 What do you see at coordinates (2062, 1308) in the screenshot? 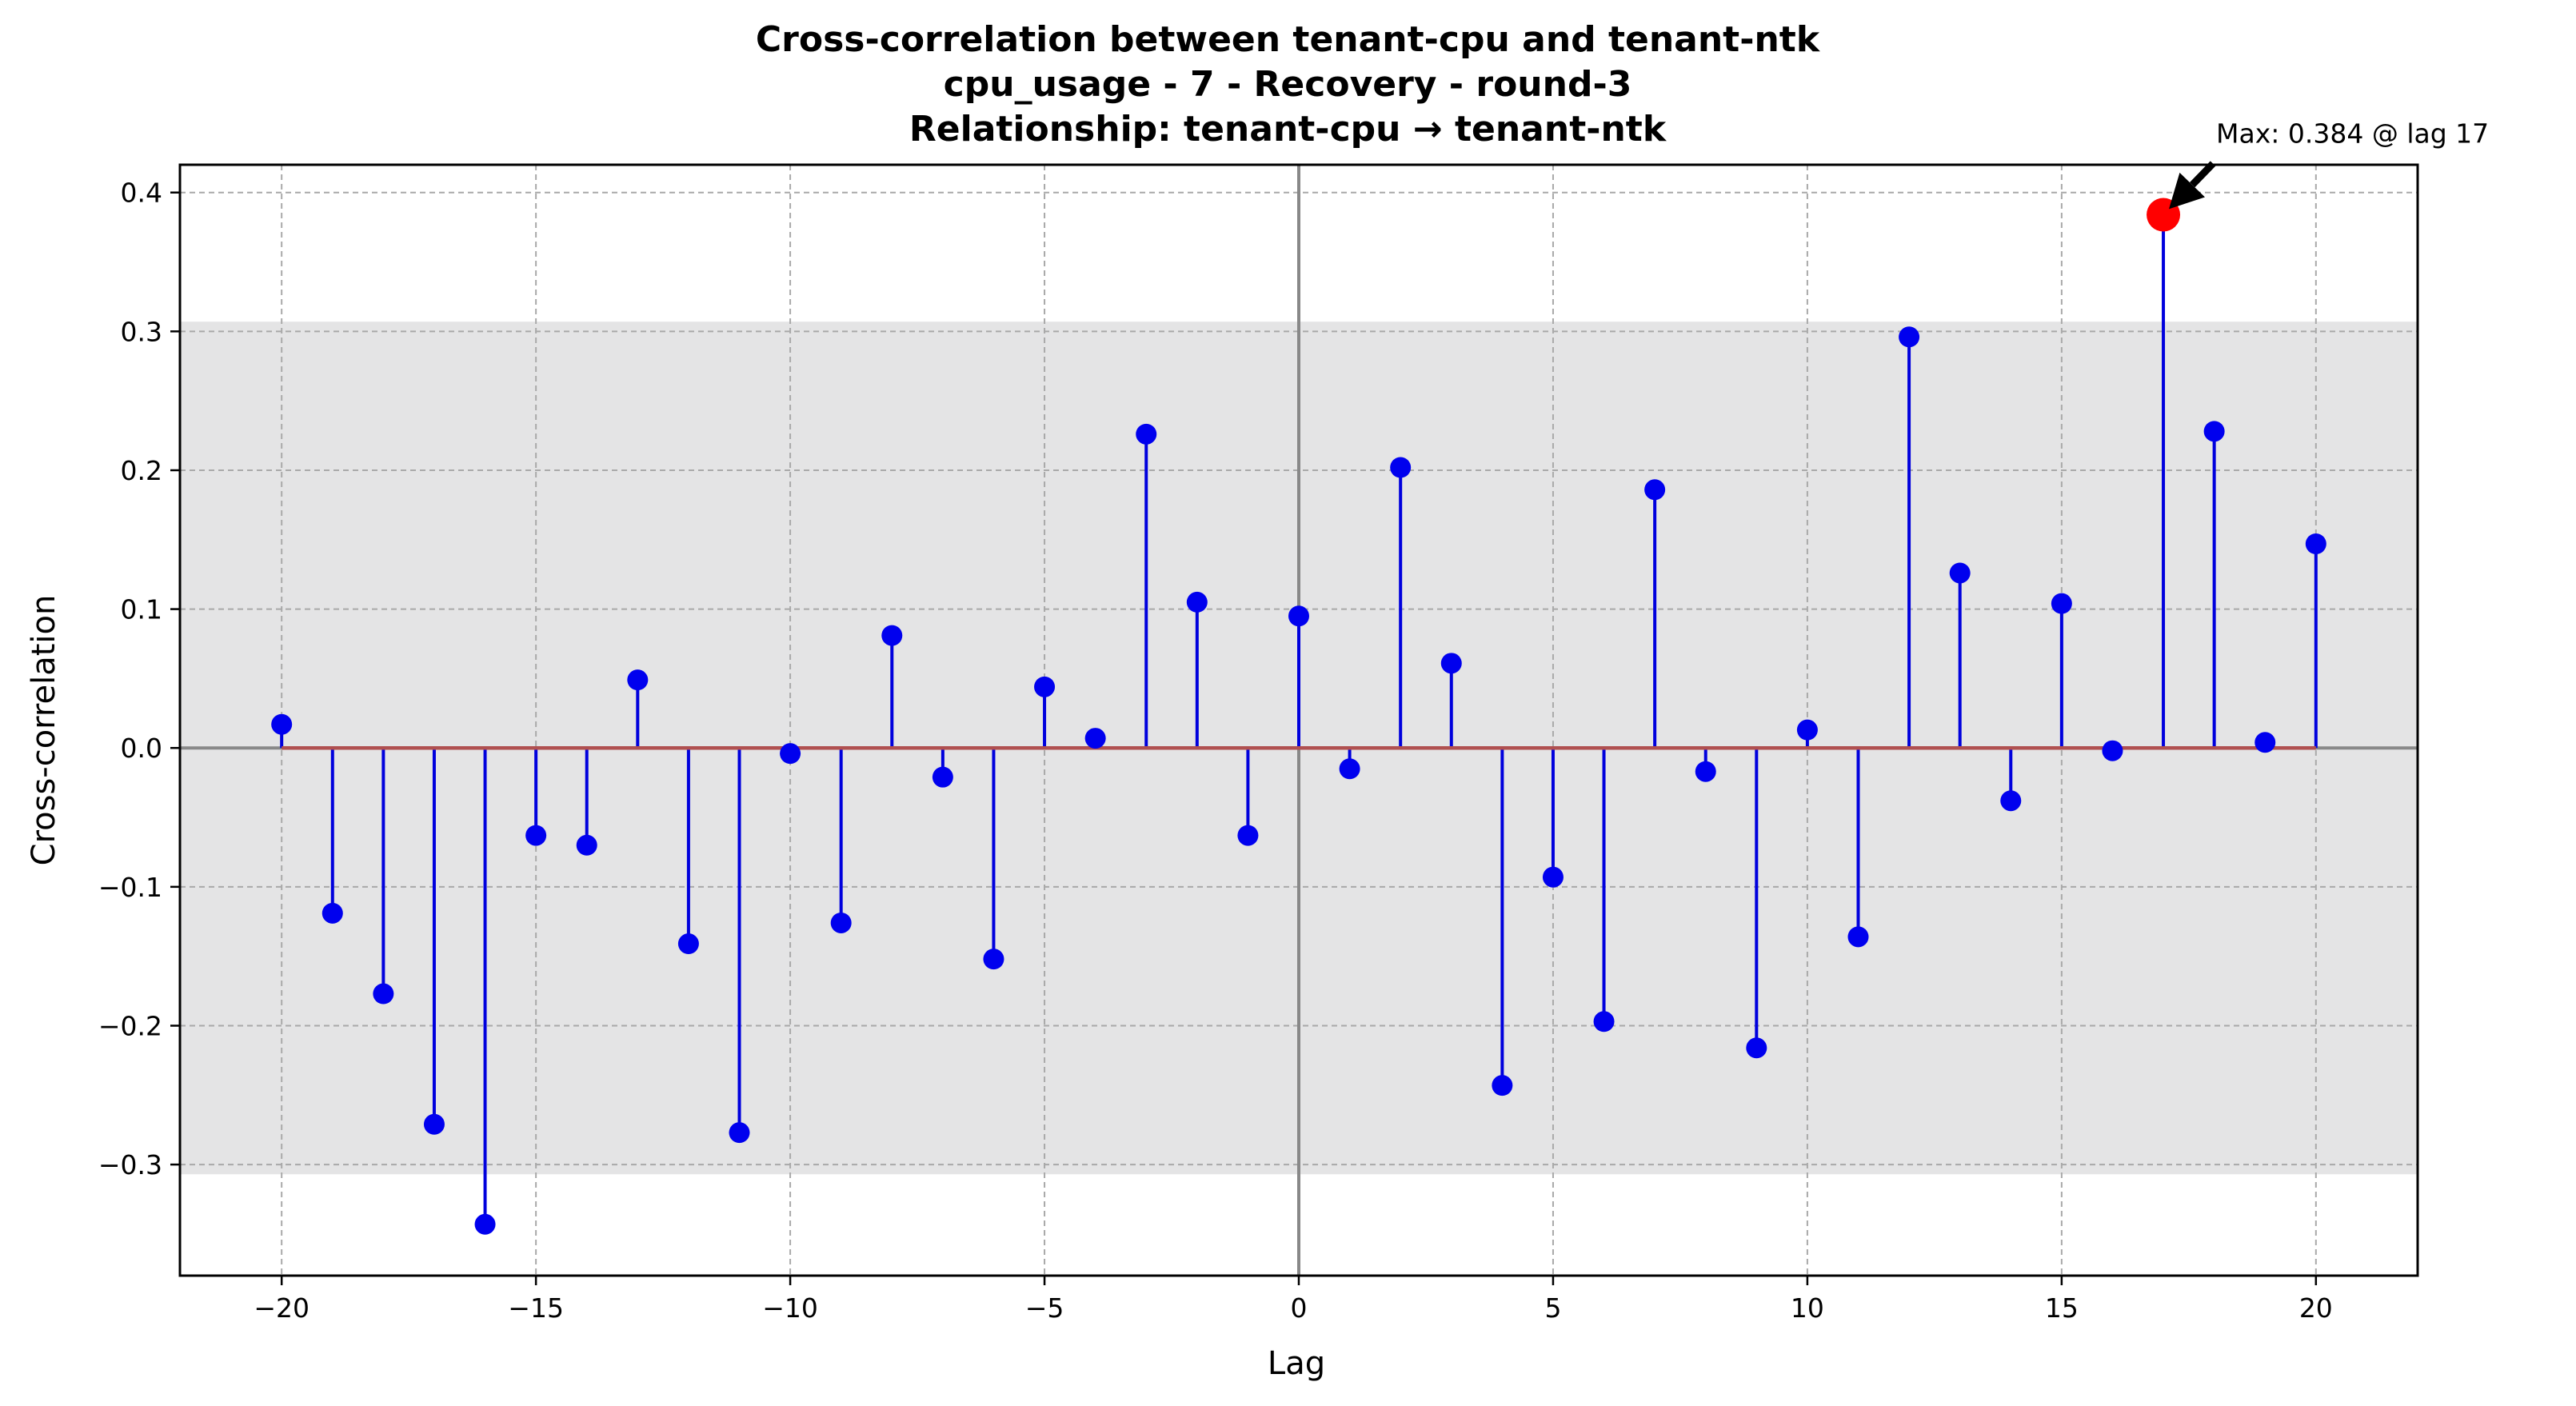
I see `x-tick-label: 15` at bounding box center [2062, 1308].